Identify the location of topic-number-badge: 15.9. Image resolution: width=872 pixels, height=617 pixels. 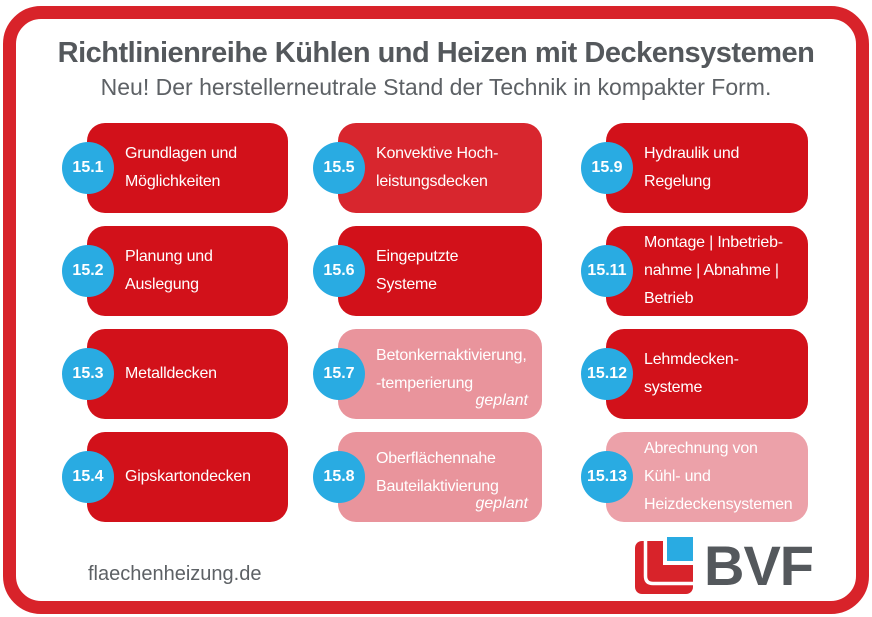
(607, 168).